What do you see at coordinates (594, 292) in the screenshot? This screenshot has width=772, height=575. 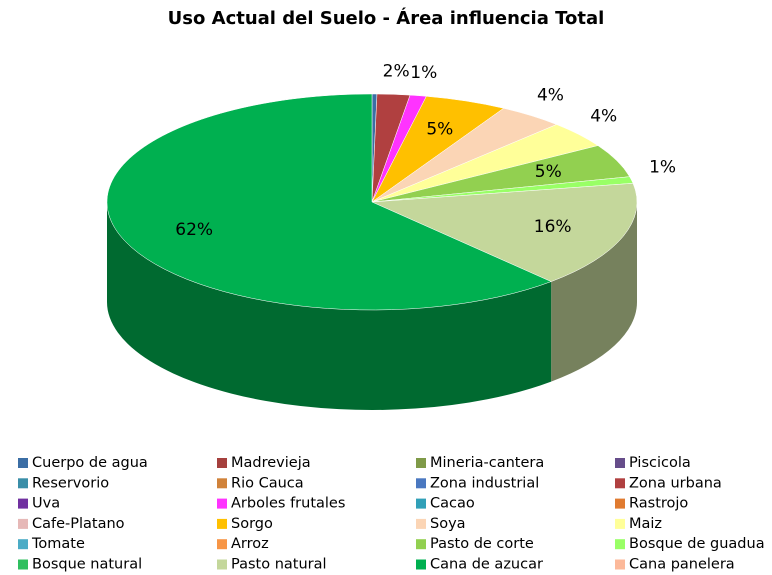 I see `slice-side` at bounding box center [594, 292].